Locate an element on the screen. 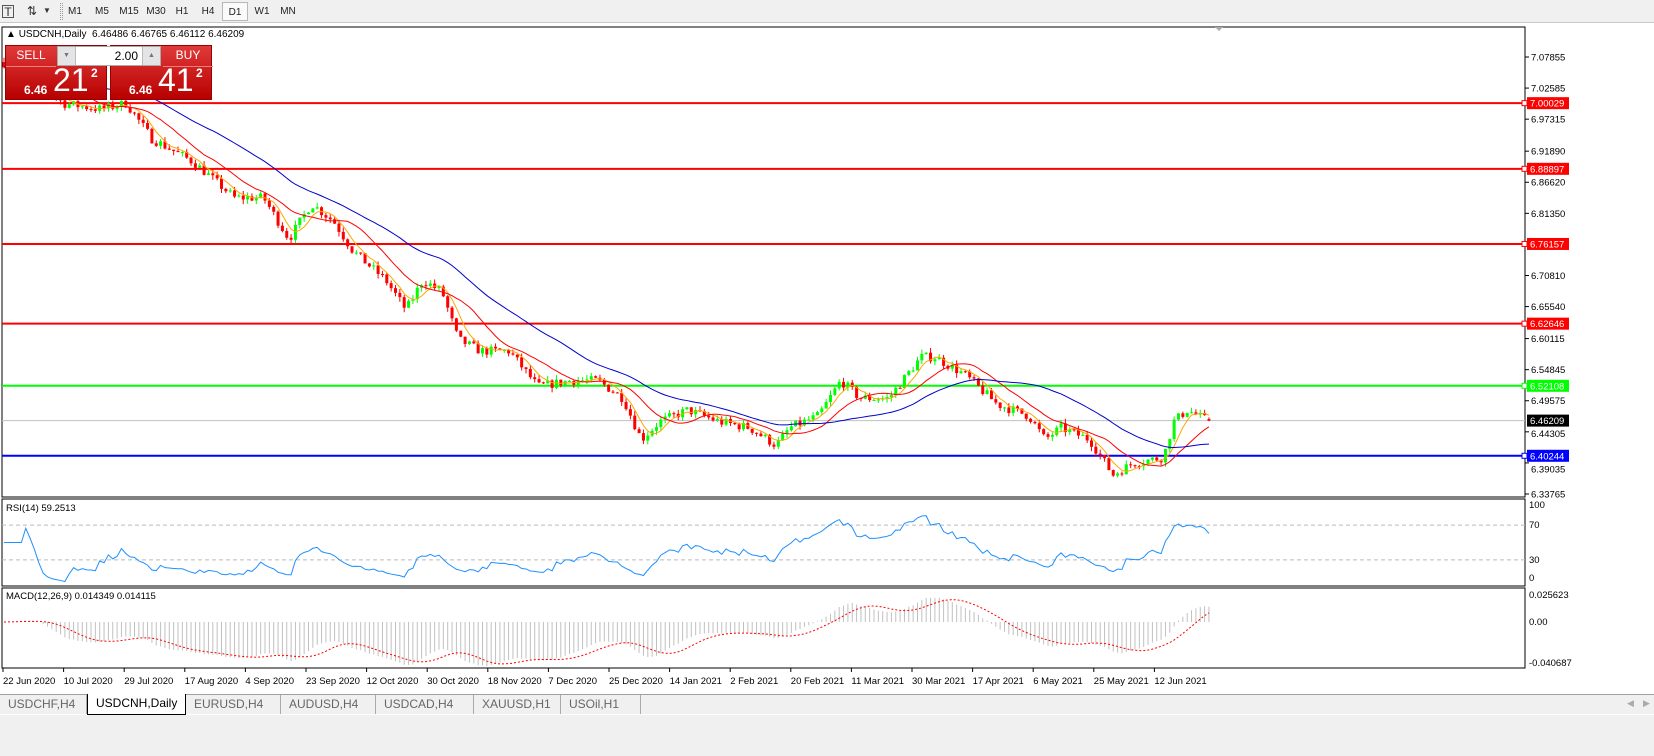 This screenshot has width=1654, height=756. sell-price-pips: 21 is located at coordinates (71, 80).